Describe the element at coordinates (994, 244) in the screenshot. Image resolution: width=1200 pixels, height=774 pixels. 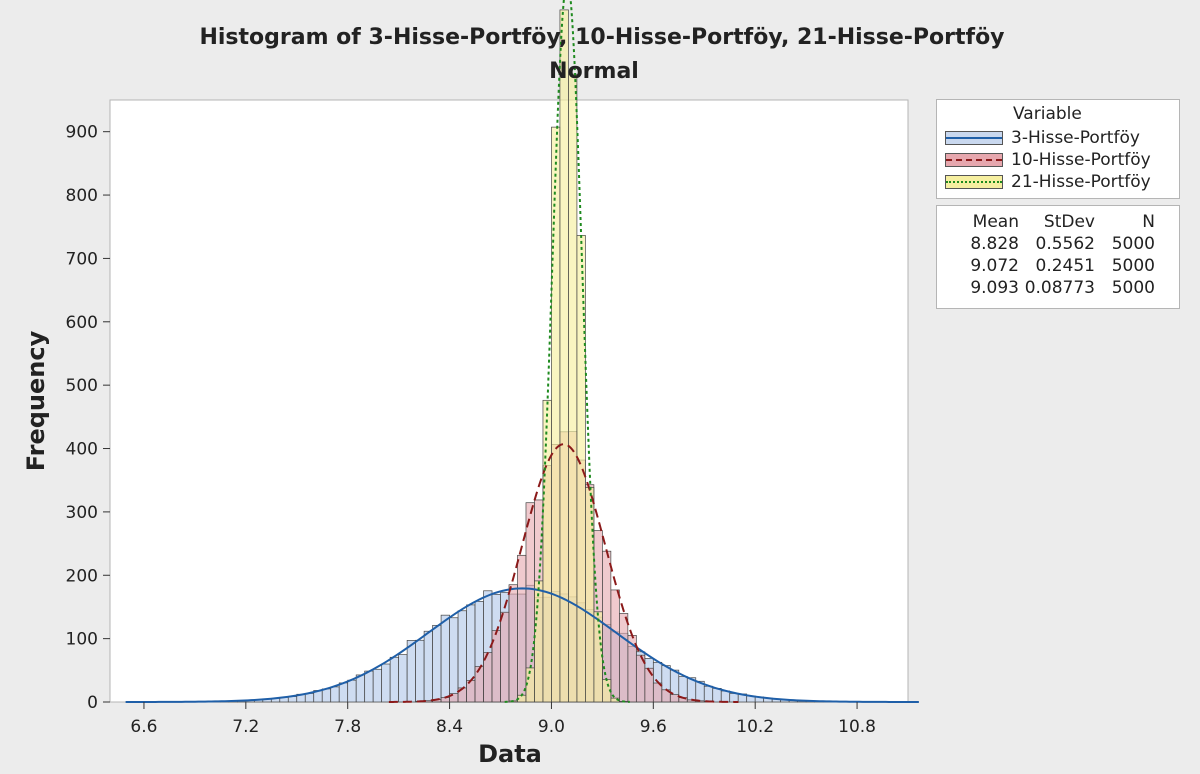
I see `stats-mean: 8.828` at that location.